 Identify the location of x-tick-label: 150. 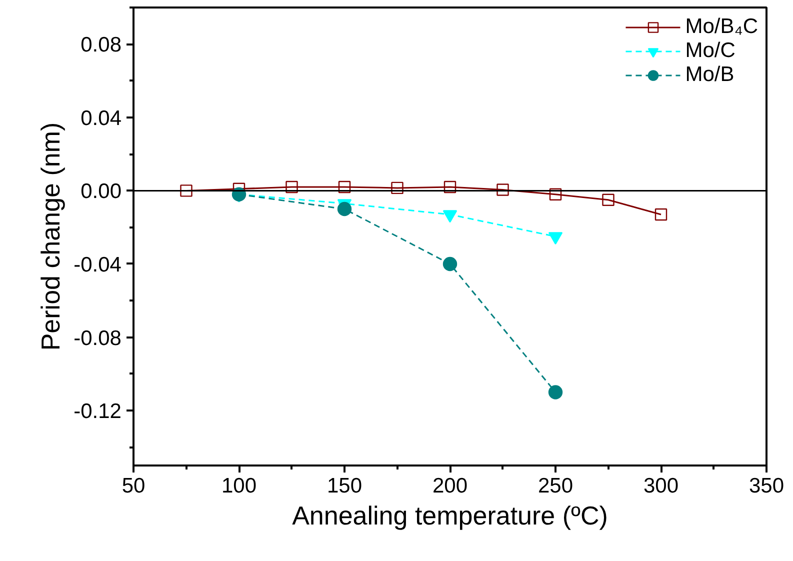
(344, 486).